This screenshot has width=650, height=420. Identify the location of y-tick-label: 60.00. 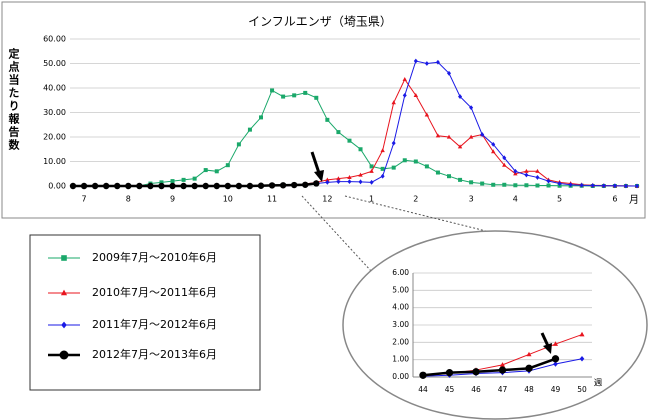
(54, 39).